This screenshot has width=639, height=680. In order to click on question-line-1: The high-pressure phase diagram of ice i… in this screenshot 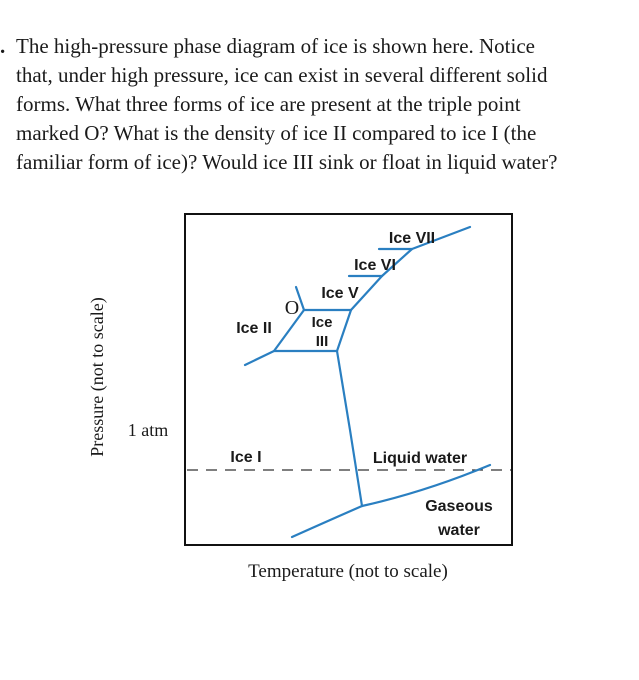, I will do `click(275, 46)`.